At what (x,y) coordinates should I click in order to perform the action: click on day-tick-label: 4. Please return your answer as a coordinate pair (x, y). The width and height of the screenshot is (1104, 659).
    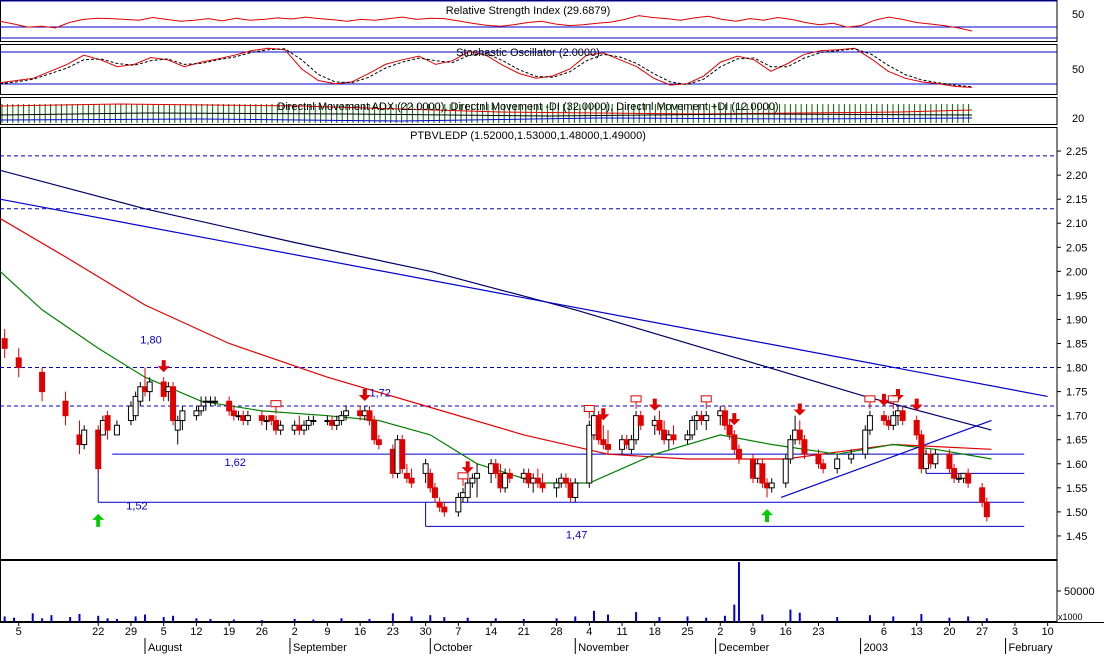
    Looking at the image, I should click on (589, 632).